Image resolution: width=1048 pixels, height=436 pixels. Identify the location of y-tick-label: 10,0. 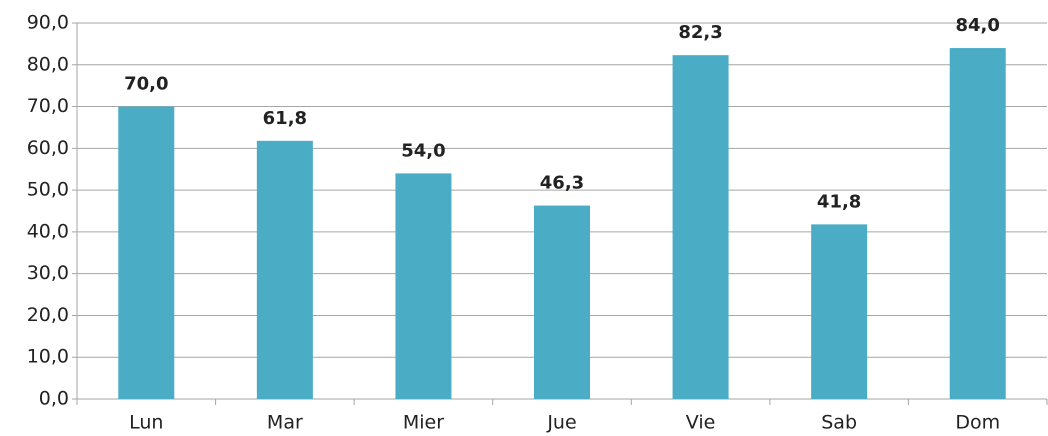
(48, 357).